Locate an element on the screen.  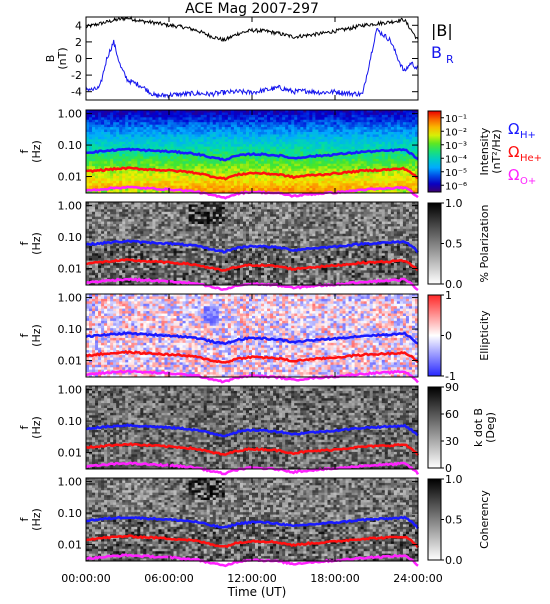
panel-spectrogram-2: 1.000.100.01f(Hz)1.00.50.0% Polarization is located at coordinates (254, 244).